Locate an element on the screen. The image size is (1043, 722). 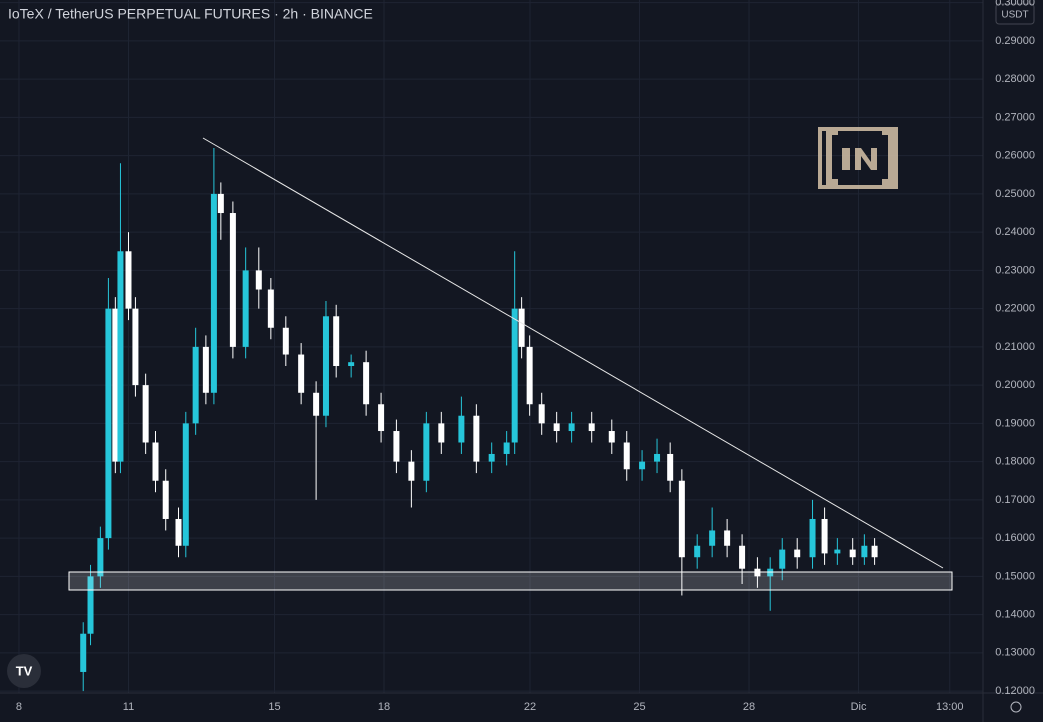
tv-logo: TV is located at coordinates (24, 671).